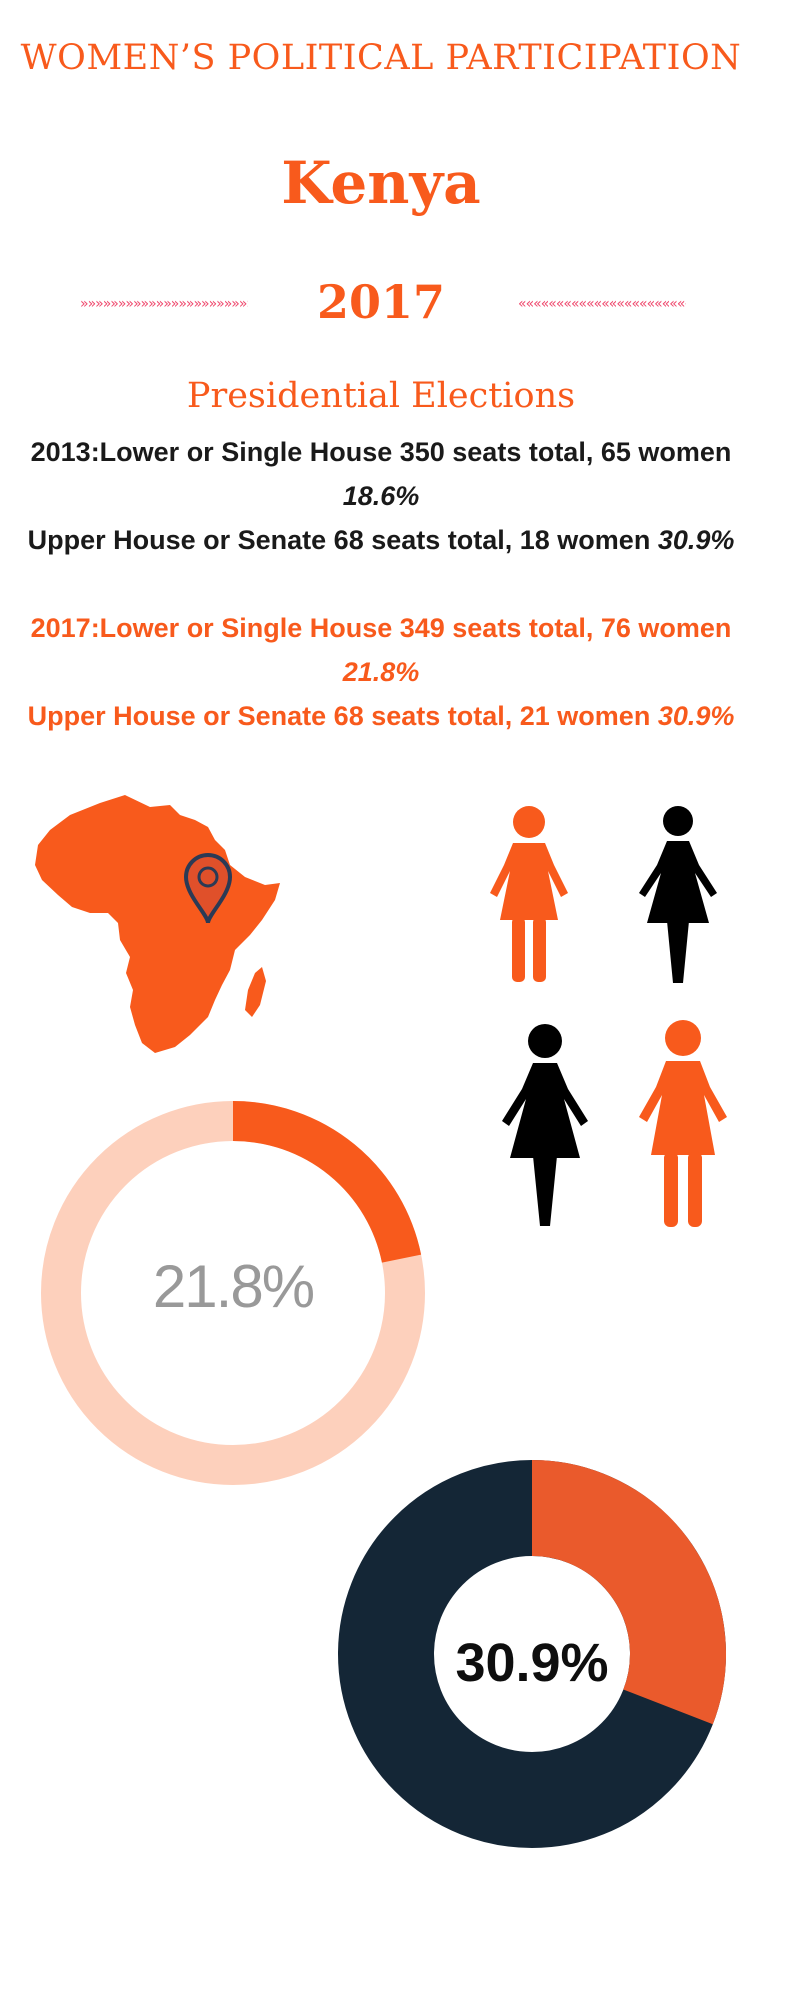 The image size is (800, 2000). Describe the element at coordinates (381, 302) in the screenshot. I see `year-label: 2017` at that location.